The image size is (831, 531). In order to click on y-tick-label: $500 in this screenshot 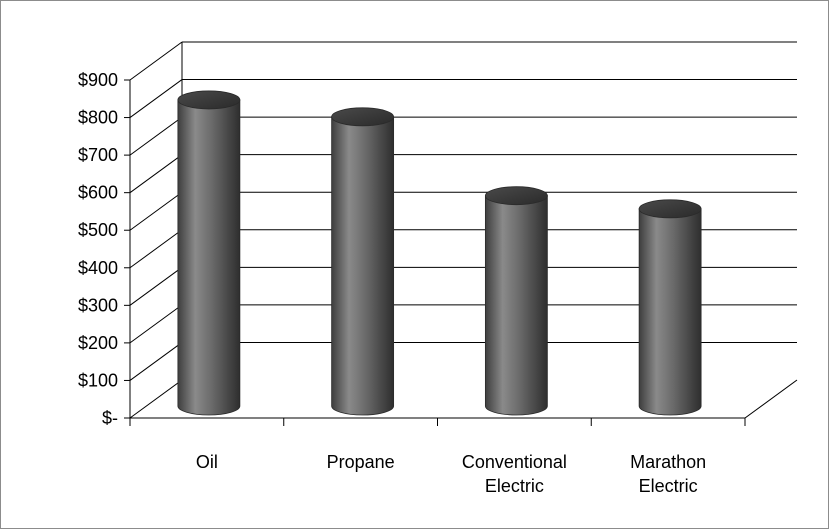, I will do `click(98, 230)`.